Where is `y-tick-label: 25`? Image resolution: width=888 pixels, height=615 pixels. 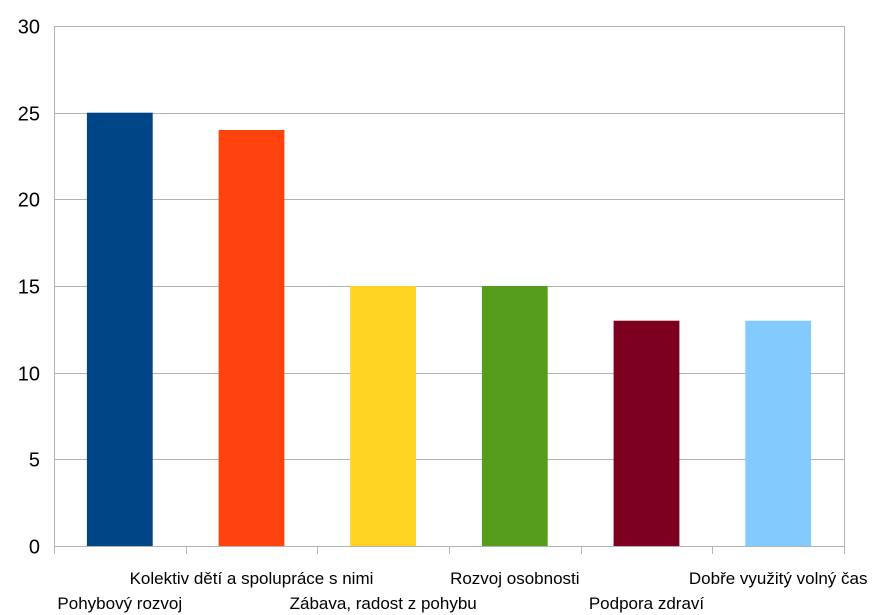
y-tick-label: 25 is located at coordinates (29, 115).